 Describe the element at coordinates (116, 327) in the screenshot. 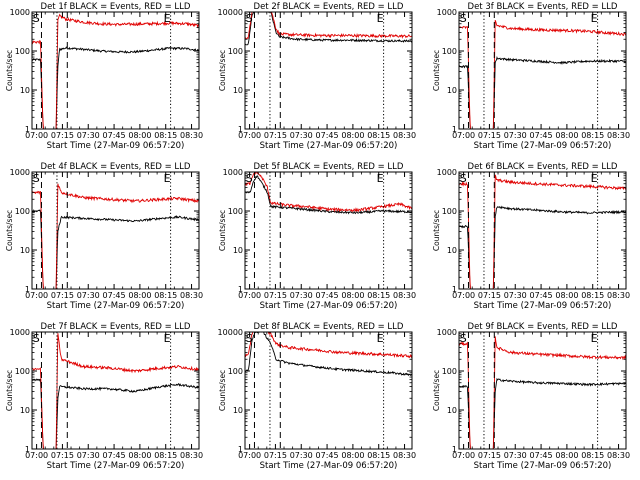

I see `panel-title: Det 7f BLACK = Events, RED = LLD` at that location.